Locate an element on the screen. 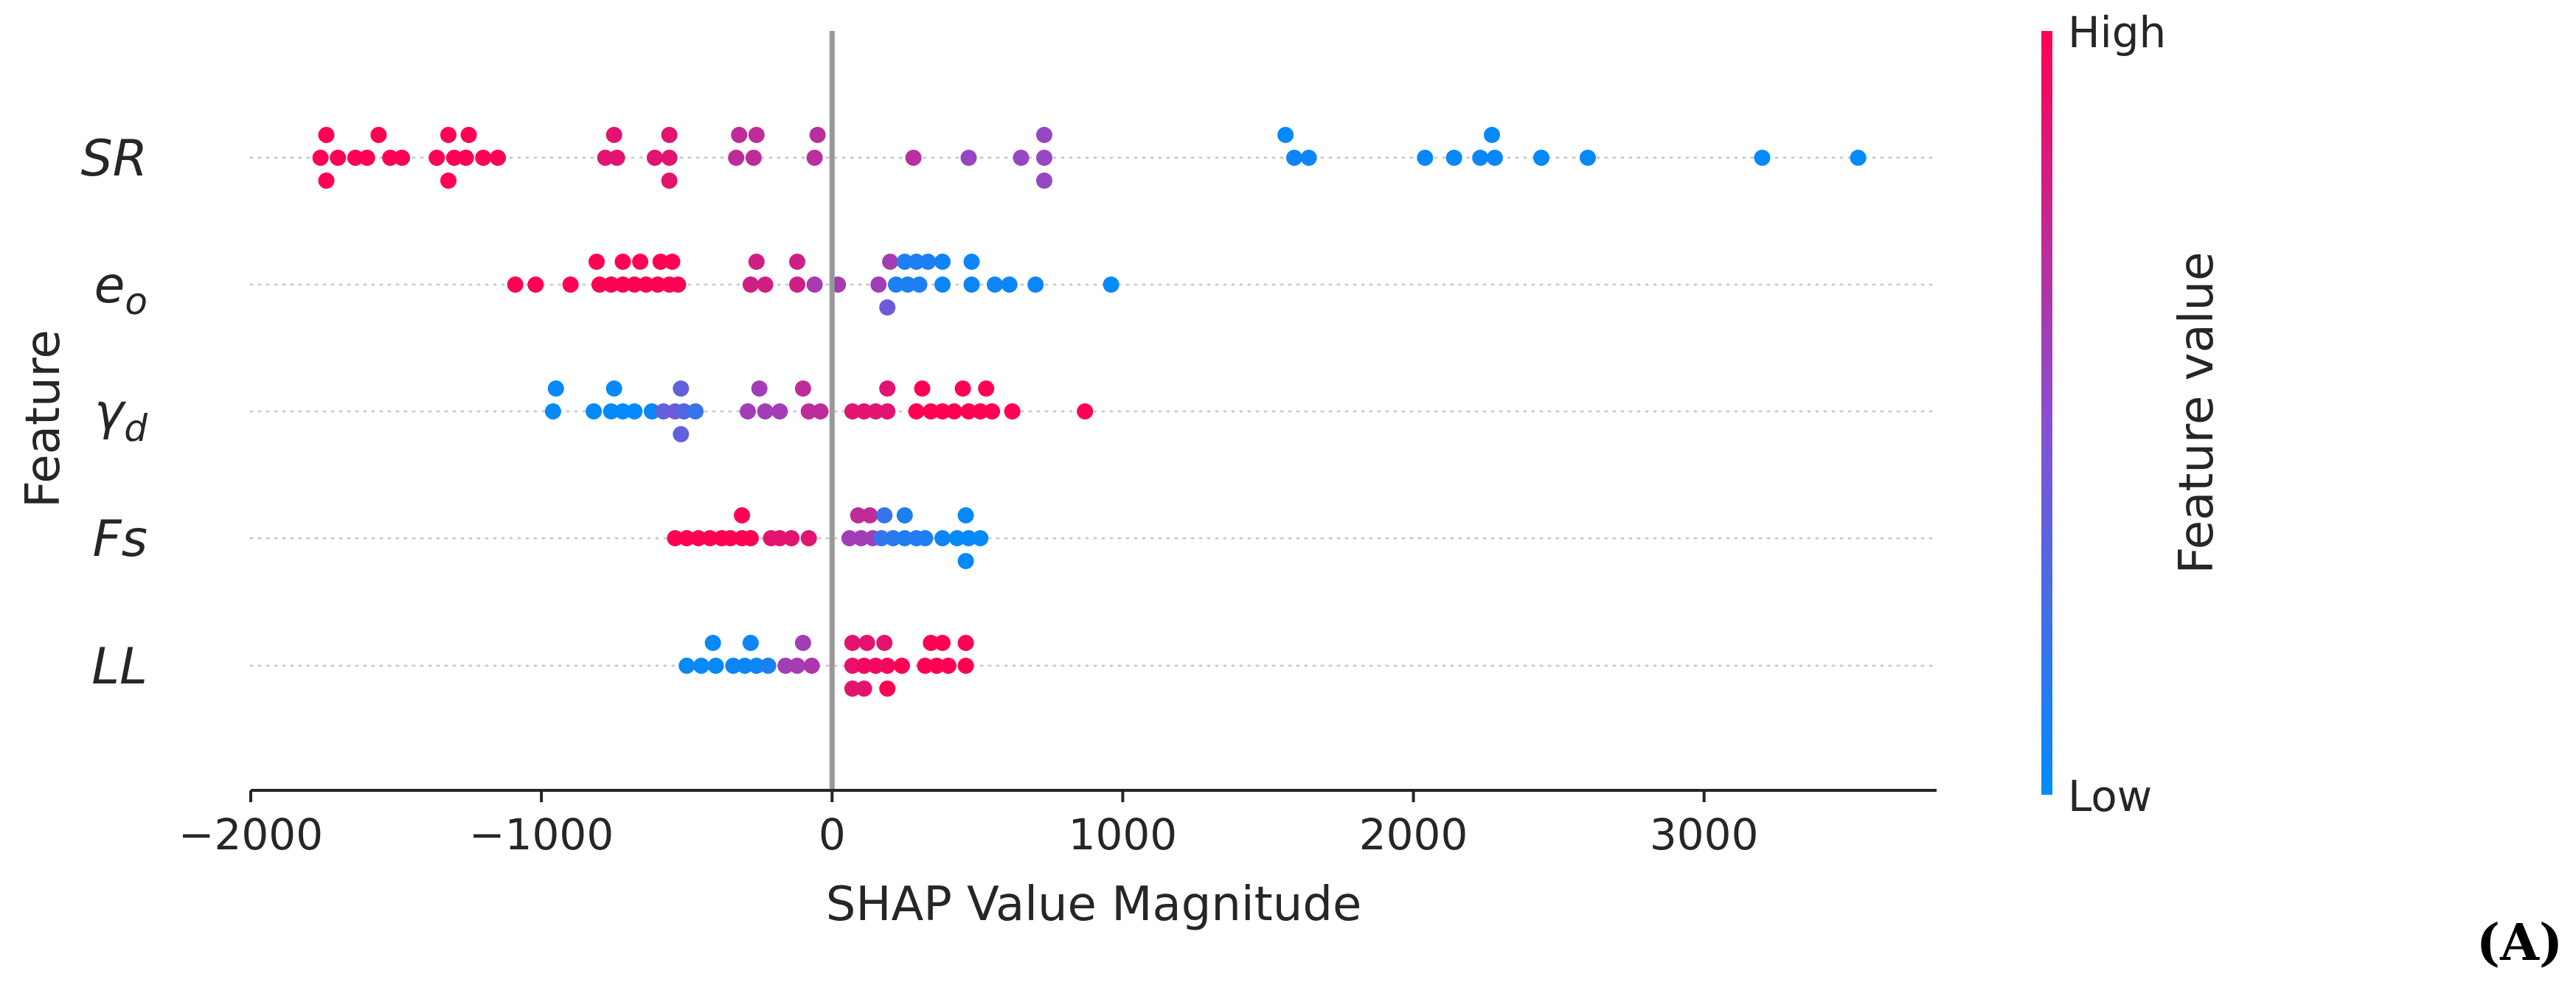 The width and height of the screenshot is (2576, 999). feature-label-eo: eo is located at coordinates (120, 290).